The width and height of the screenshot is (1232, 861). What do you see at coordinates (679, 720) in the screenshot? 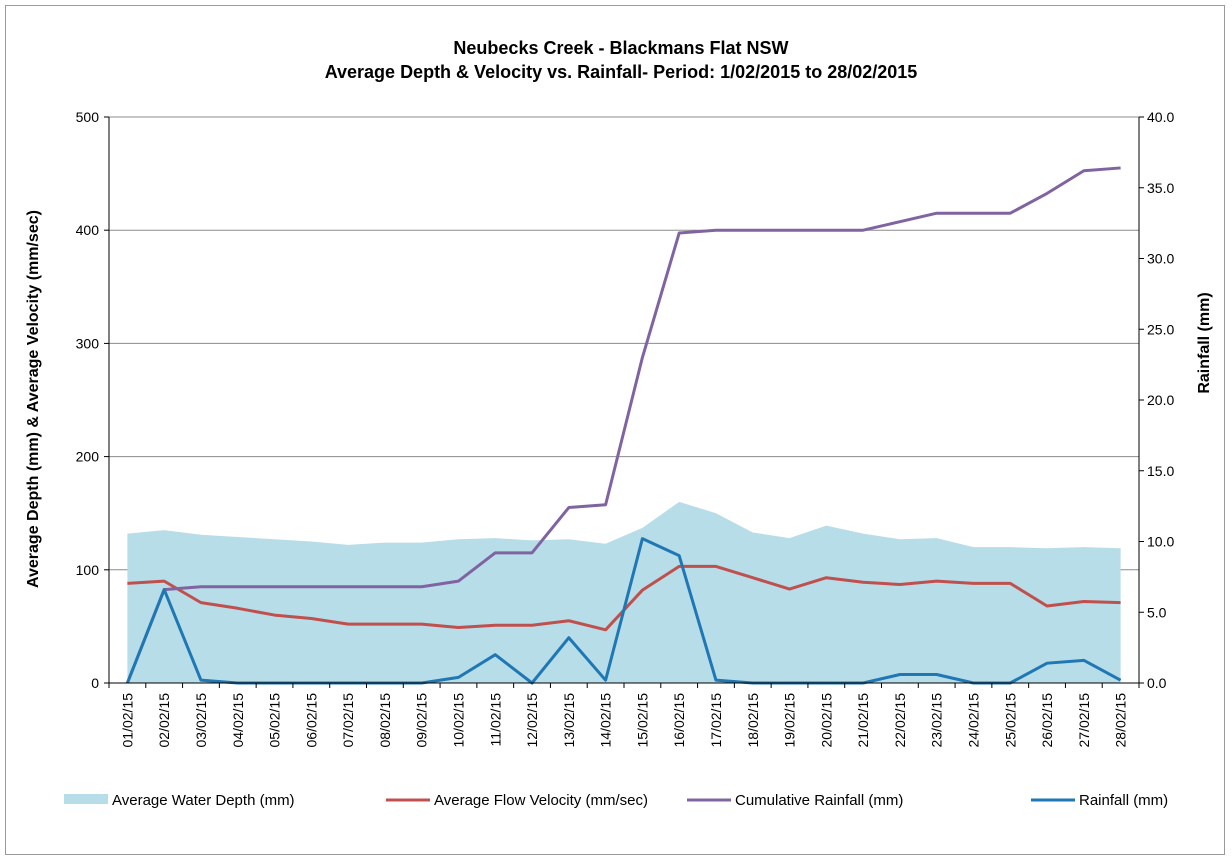
I see `x-tick-label: 16/02/15` at bounding box center [679, 720].